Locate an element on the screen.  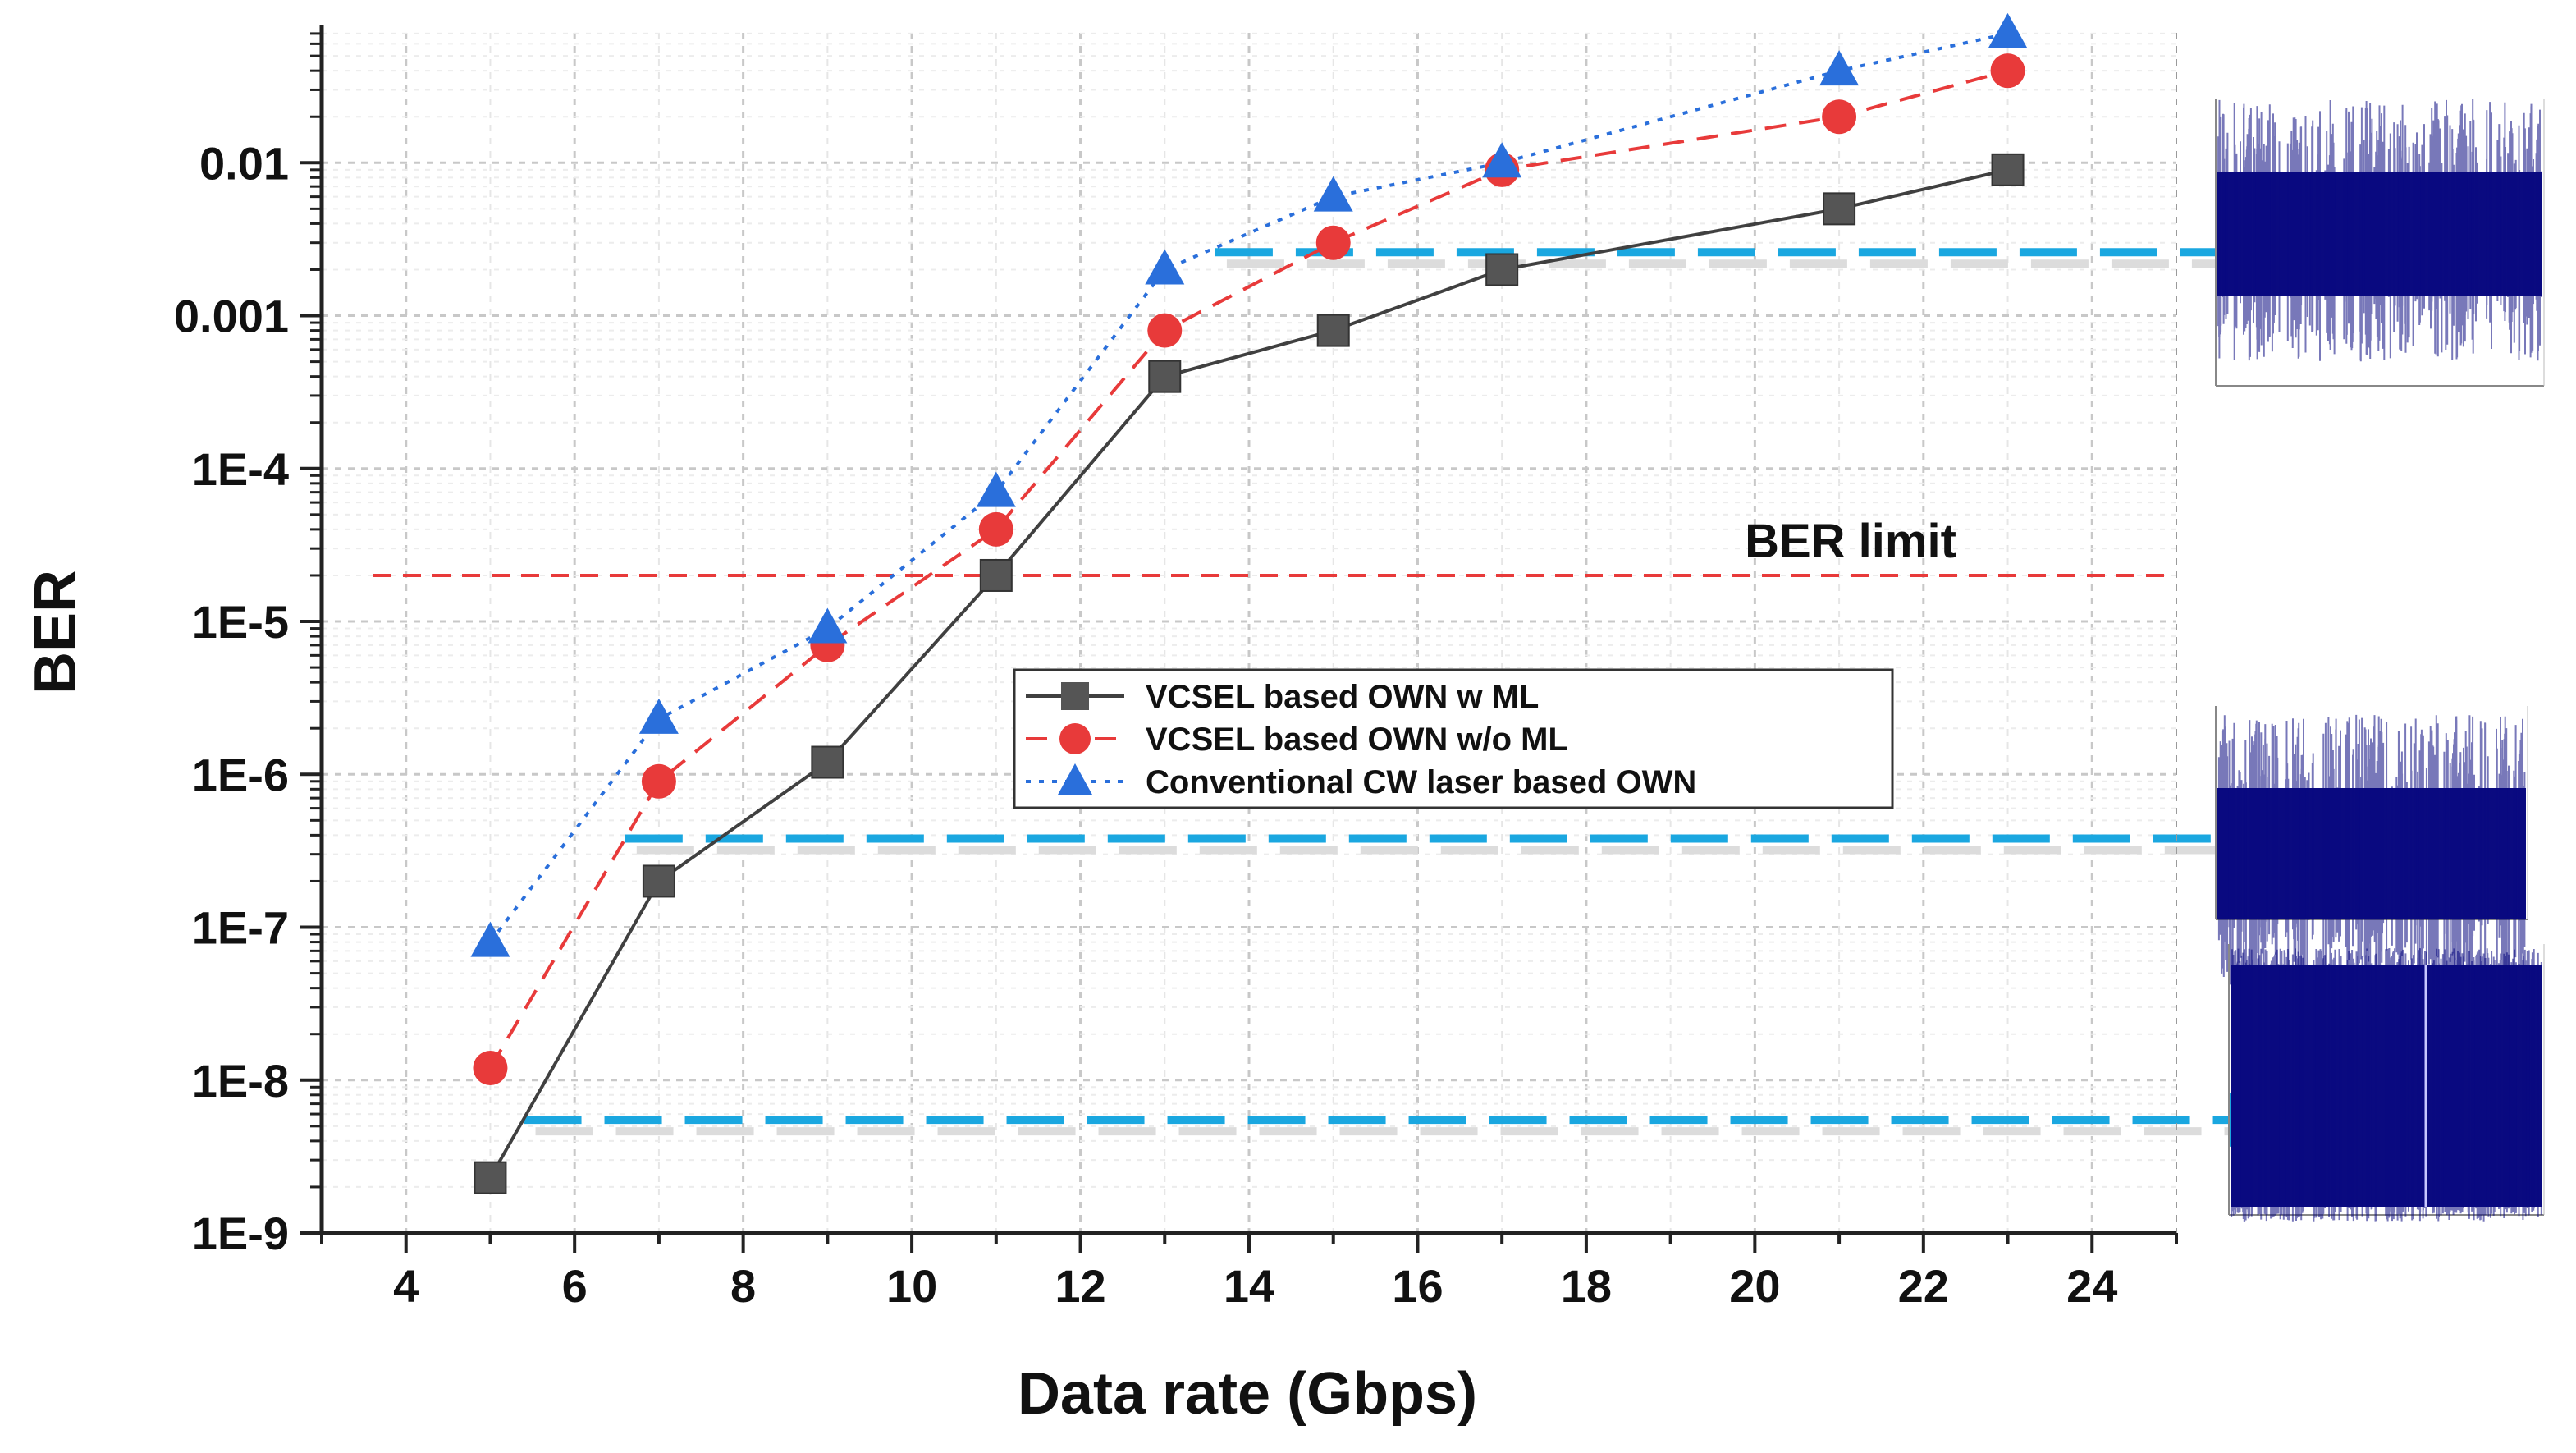
inset-bottom is located at coordinates (2386, 1083).